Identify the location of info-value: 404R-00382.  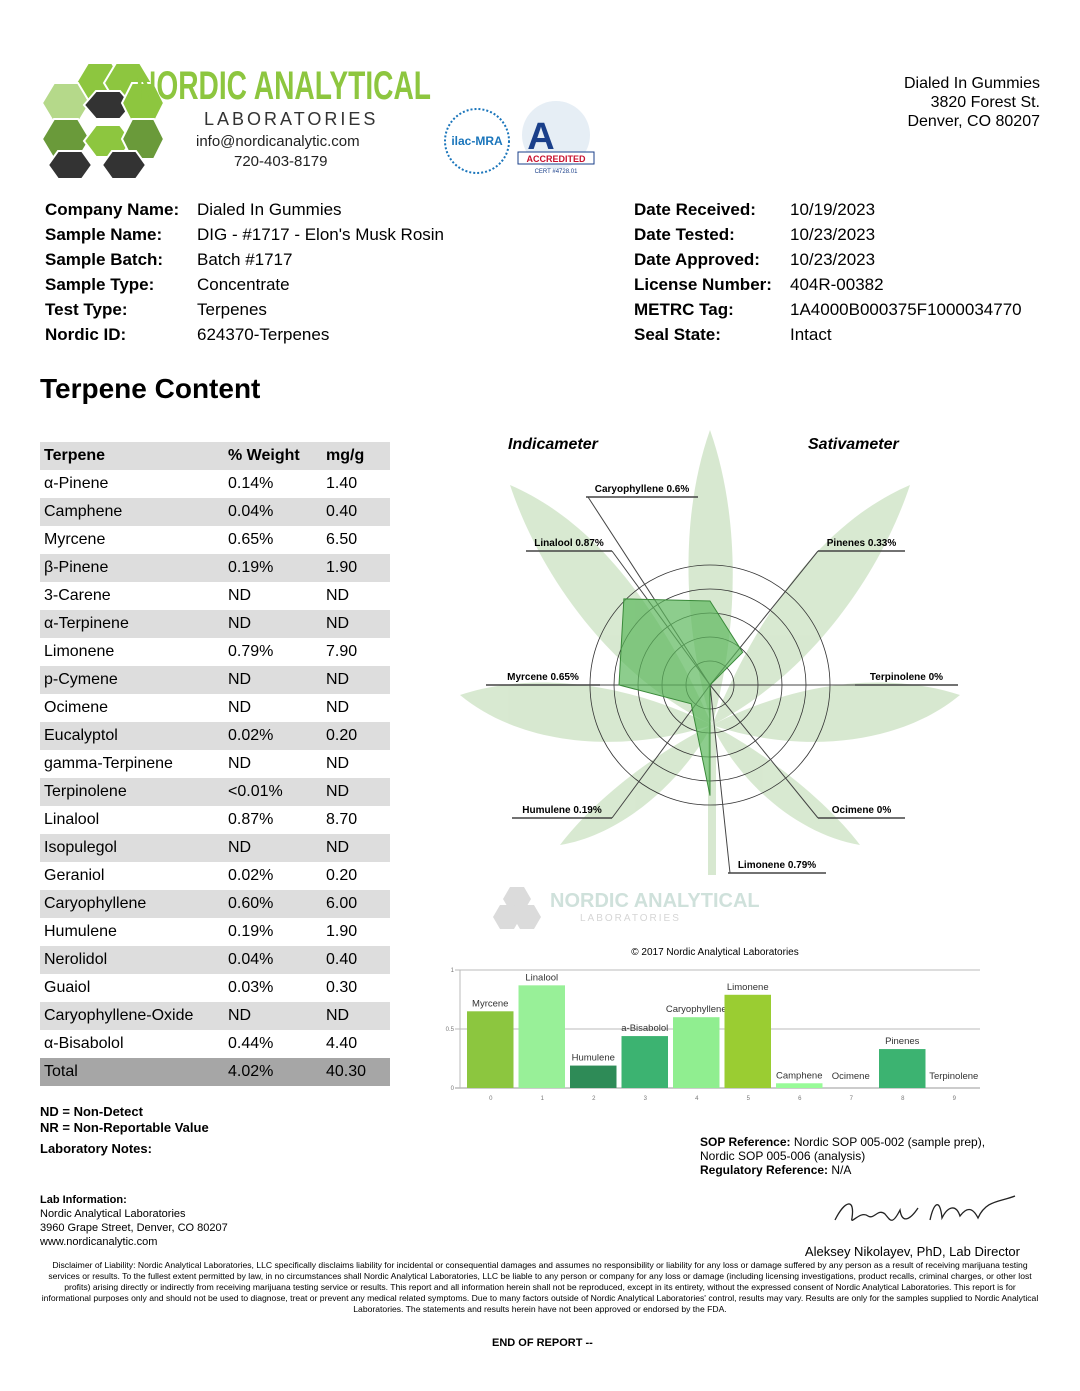
(837, 284).